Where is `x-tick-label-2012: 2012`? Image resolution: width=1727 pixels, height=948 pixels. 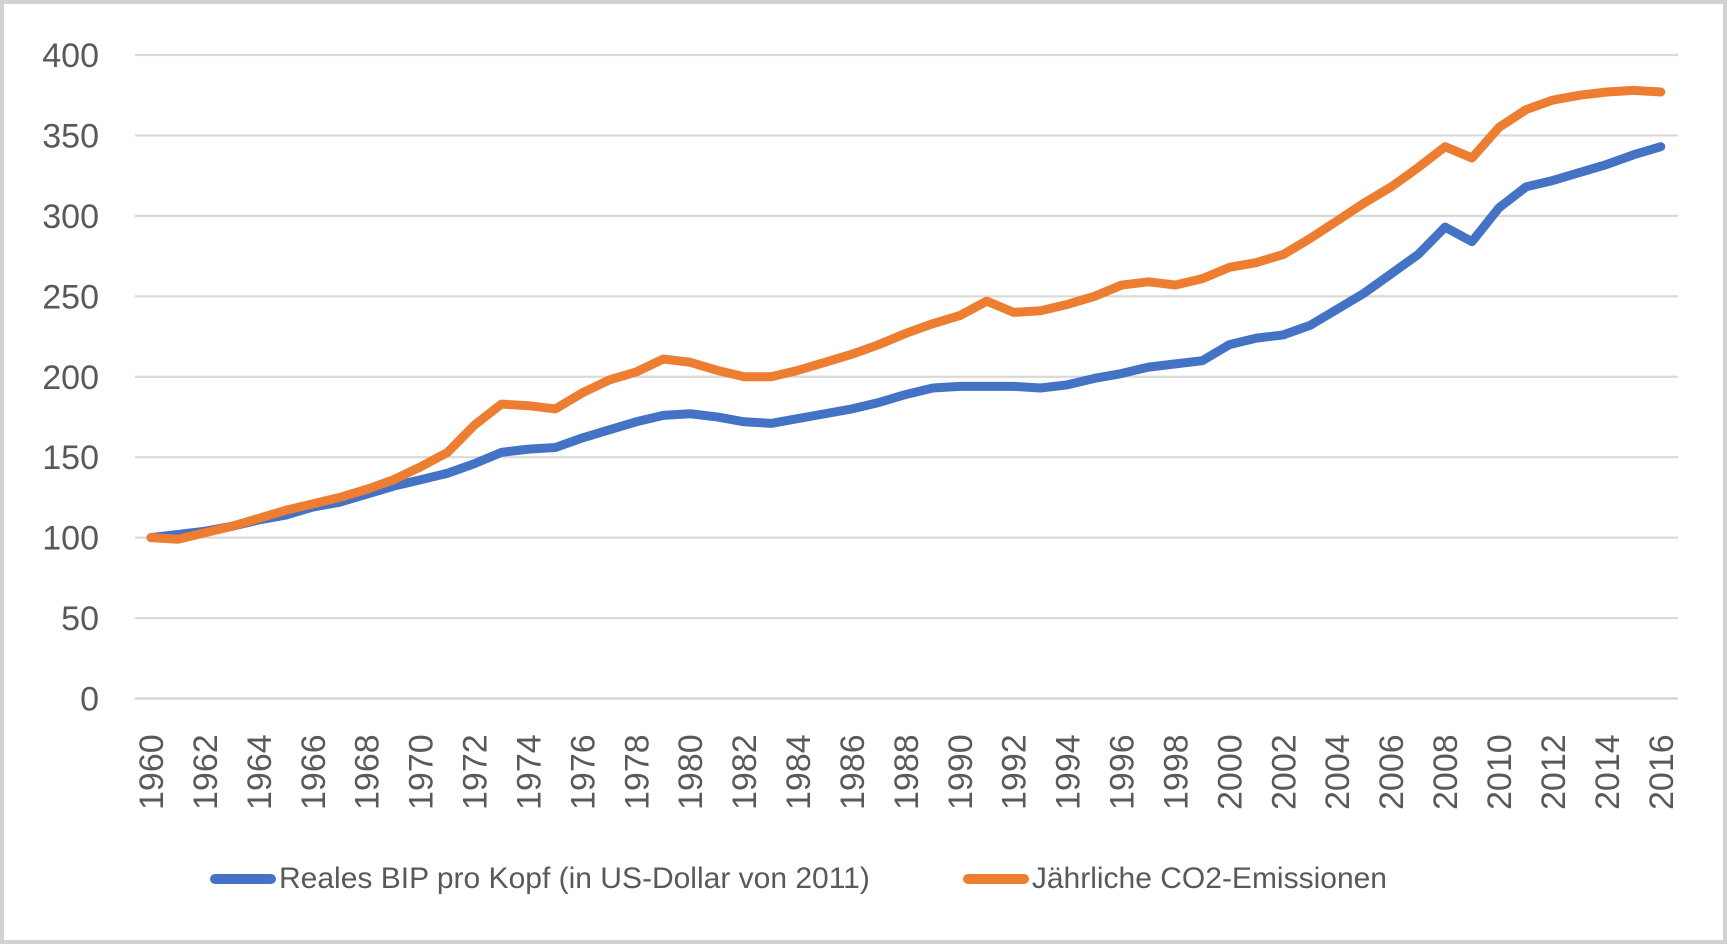 x-tick-label-2012: 2012 is located at coordinates (1554, 772).